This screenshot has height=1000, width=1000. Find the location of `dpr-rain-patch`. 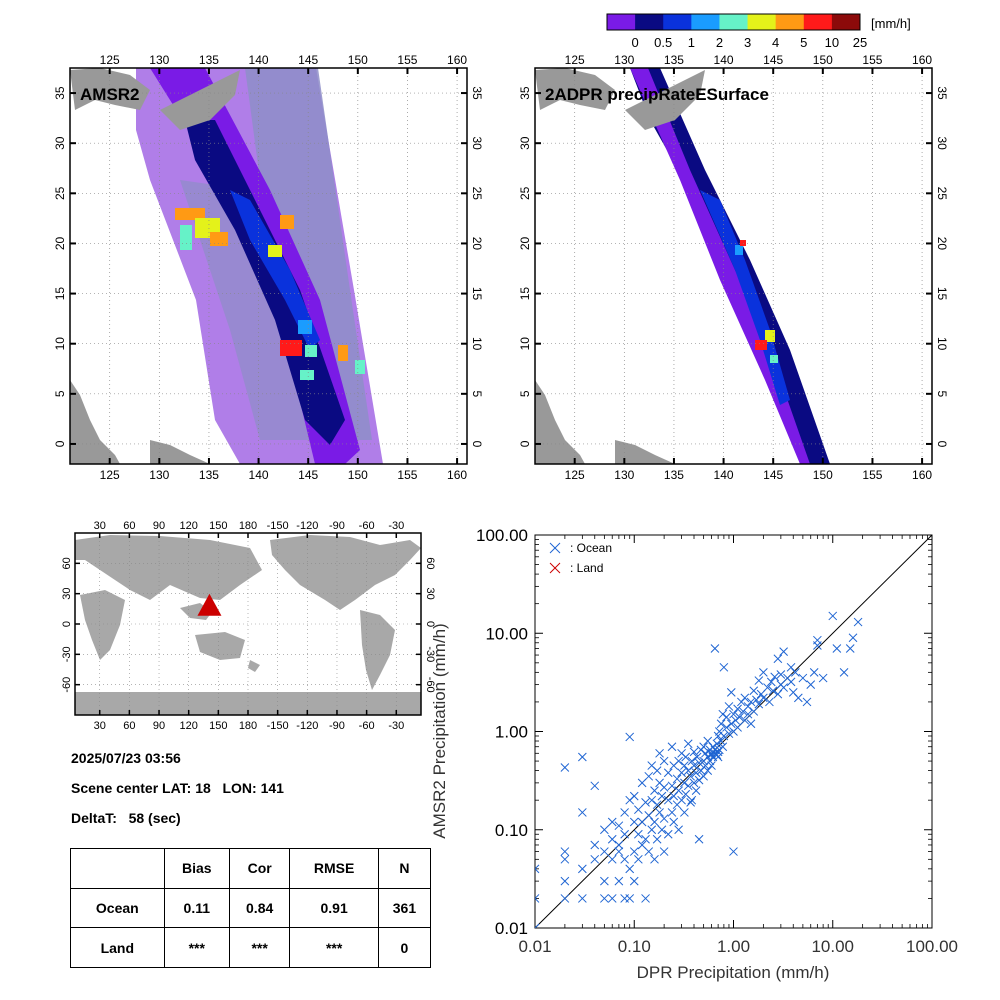

dpr-rain-patch is located at coordinates (761, 345).